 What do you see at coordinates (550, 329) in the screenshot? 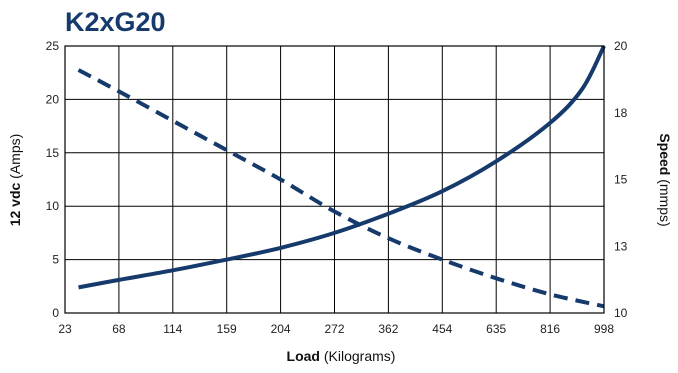
I see `x-tick-label: 816` at bounding box center [550, 329].